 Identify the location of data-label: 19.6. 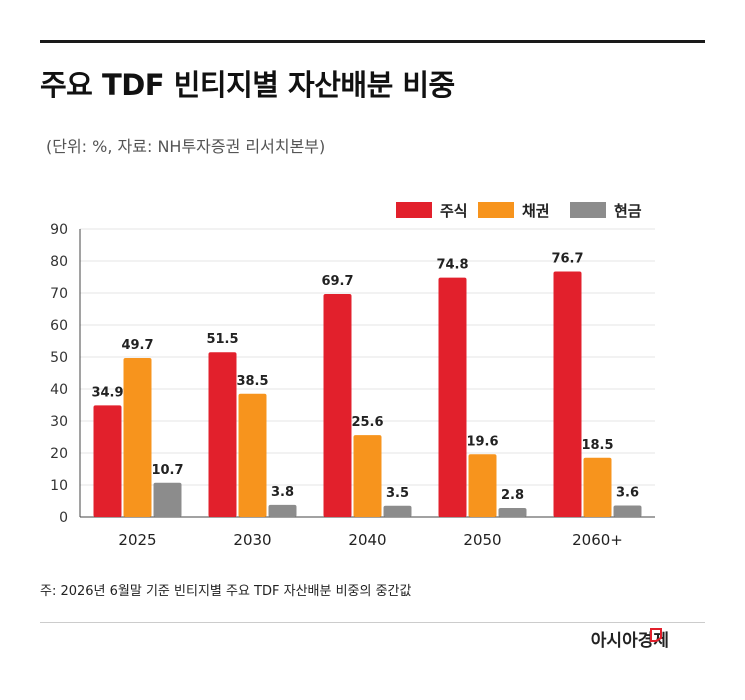
(482, 441).